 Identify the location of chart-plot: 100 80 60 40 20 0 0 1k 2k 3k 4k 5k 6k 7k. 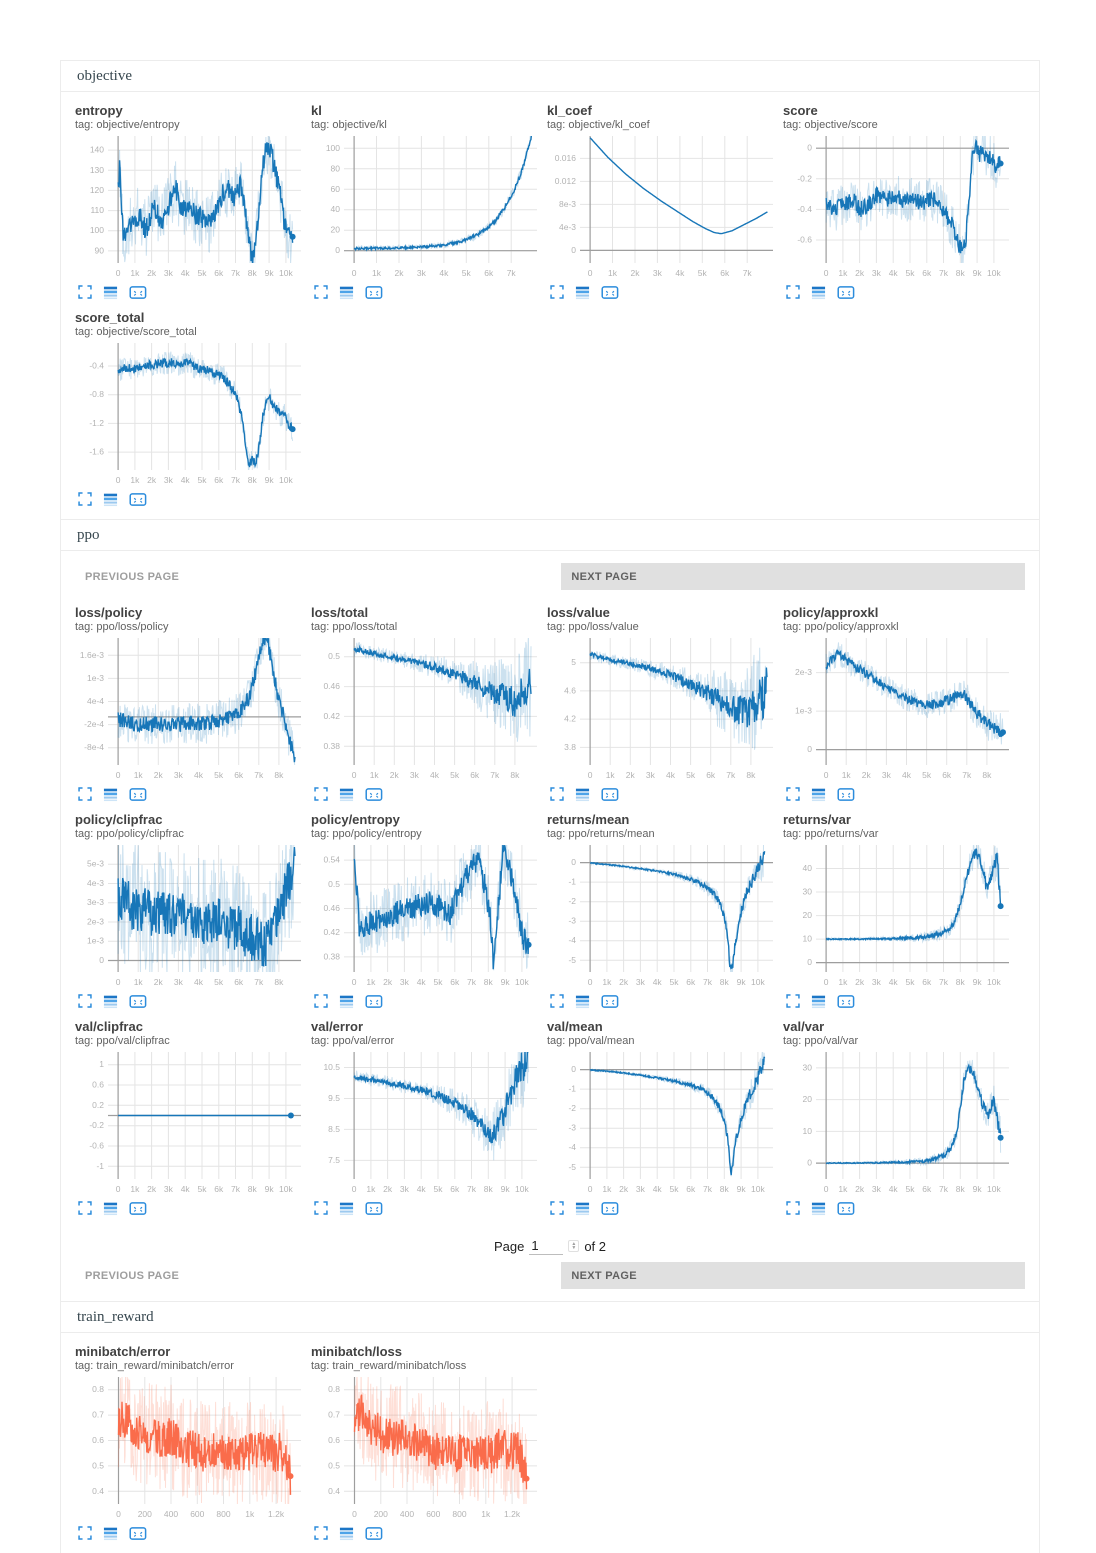
(428, 207).